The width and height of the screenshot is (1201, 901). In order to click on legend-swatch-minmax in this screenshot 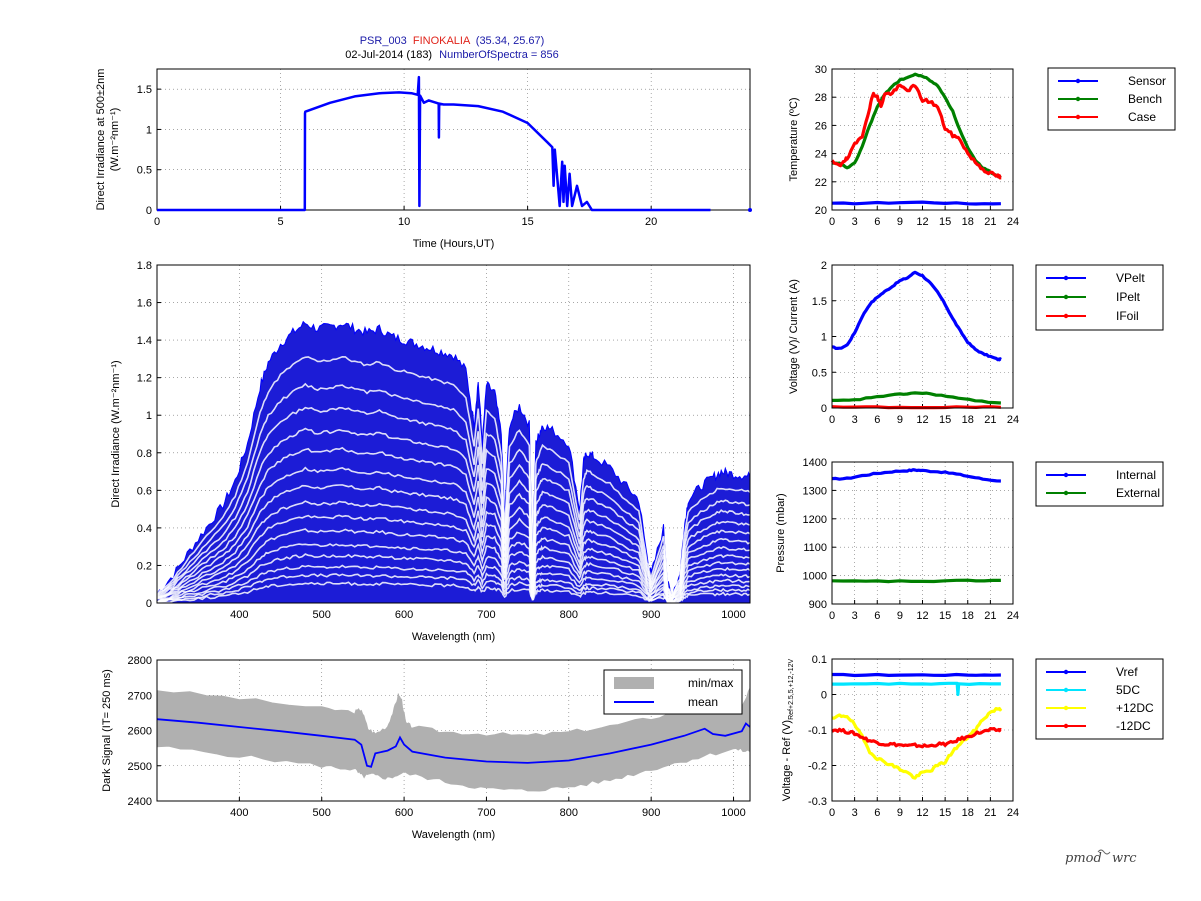, I will do `click(634, 683)`.